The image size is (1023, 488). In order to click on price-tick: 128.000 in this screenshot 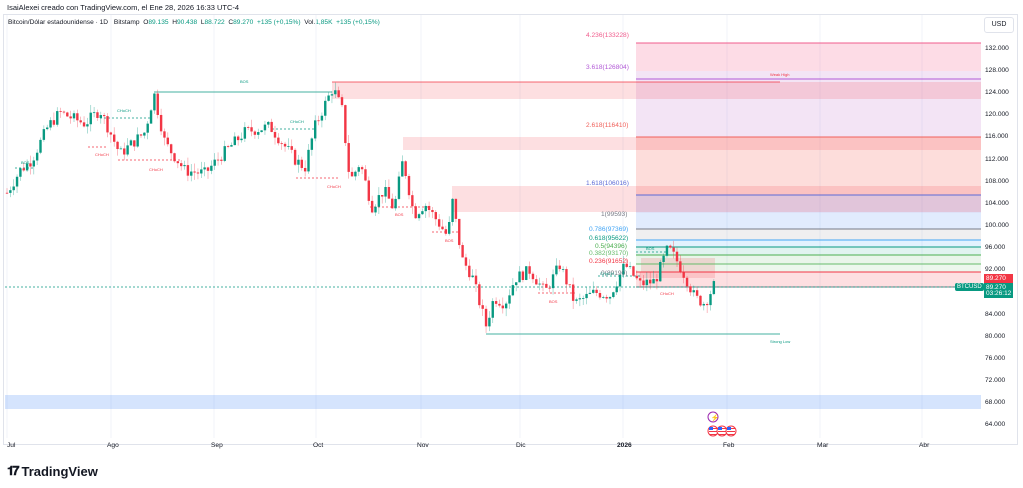, I will do `click(997, 70)`.